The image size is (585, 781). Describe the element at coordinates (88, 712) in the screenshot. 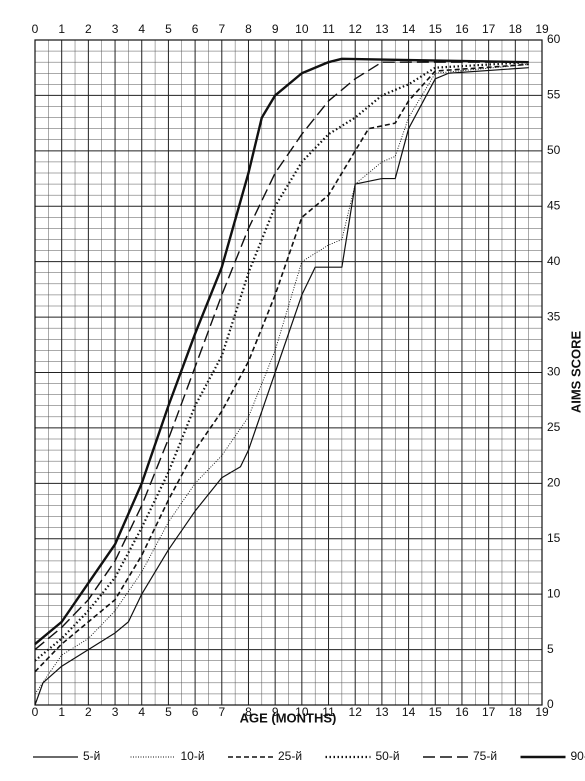

I see `x-tick-label: 2` at that location.